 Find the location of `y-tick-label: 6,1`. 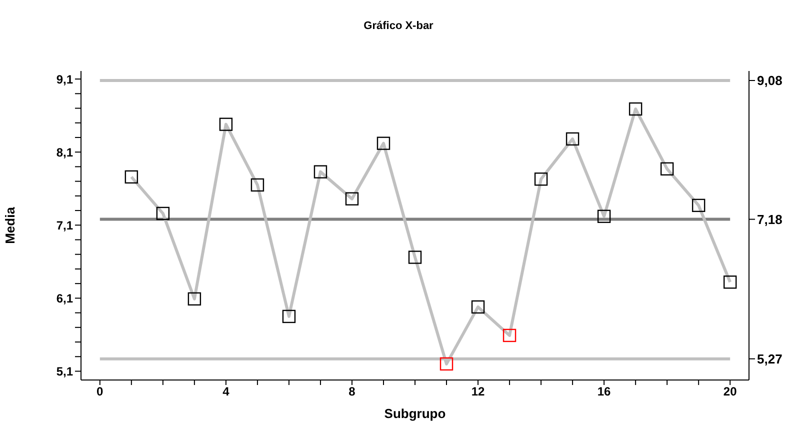

y-tick-label: 6,1 is located at coordinates (65, 298).